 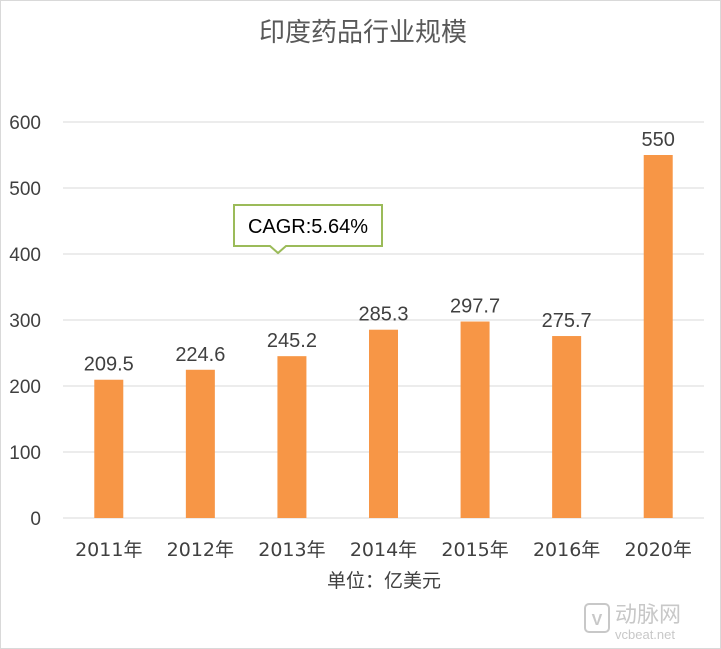 I want to click on y-axis-ticks: 0 100 200 300 400 500 600, so click(x=25, y=321).